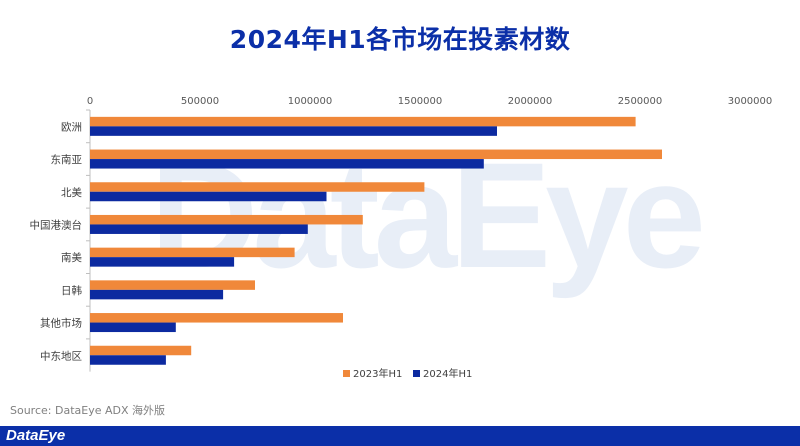  I want to click on chart-title: 2024年H1各市场在投素材数, so click(400, 39).